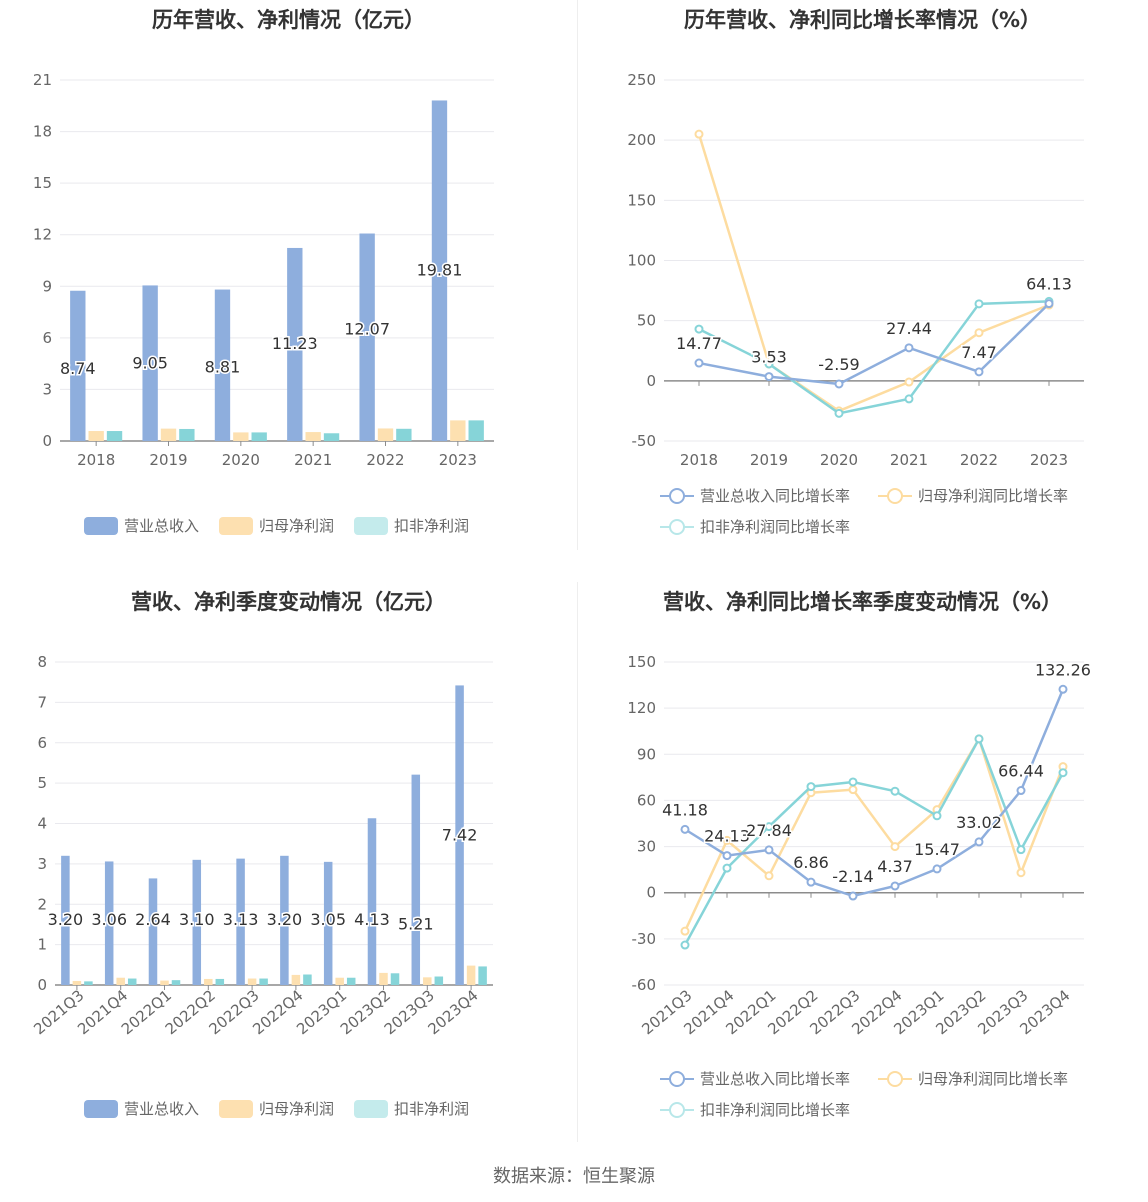  I want to click on lines, so click(874, 817).